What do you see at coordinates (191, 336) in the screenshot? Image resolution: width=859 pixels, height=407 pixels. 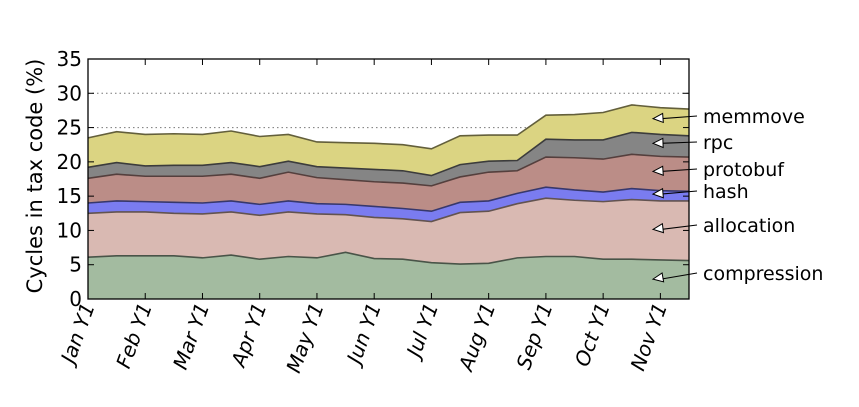 I see `x-tick-label: Mar Y1` at bounding box center [191, 336].